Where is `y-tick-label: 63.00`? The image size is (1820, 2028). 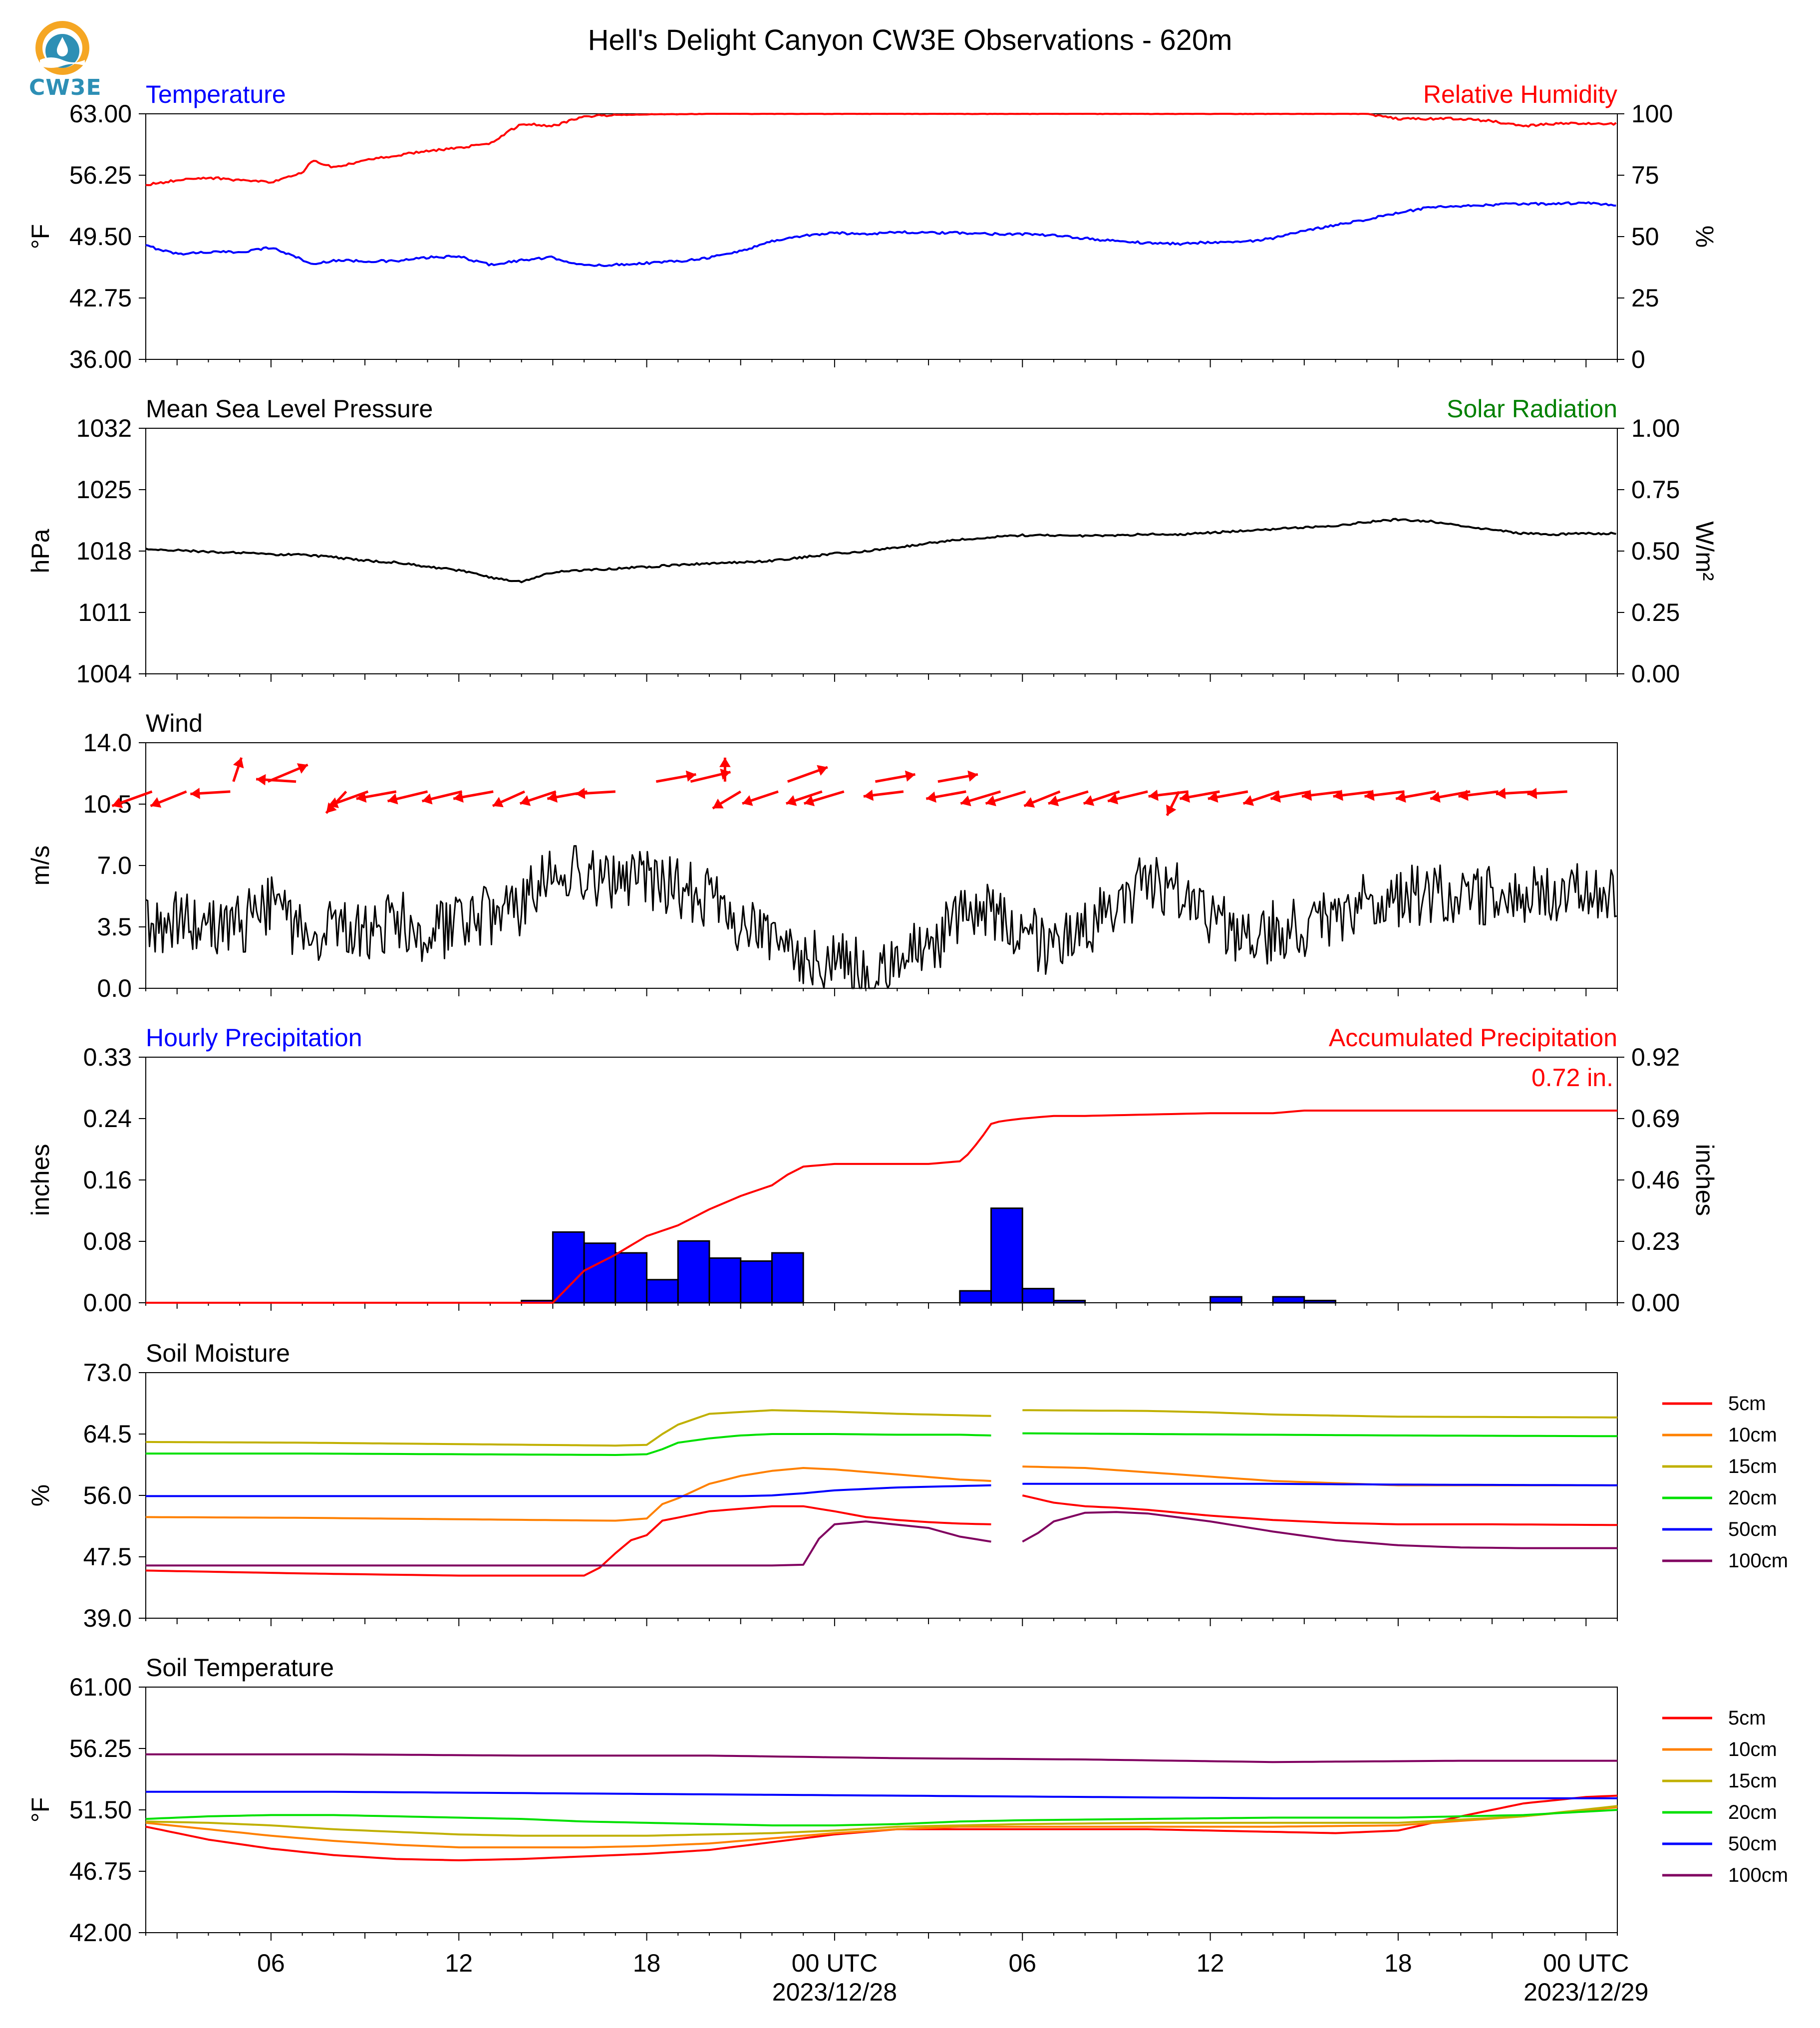
y-tick-label: 63.00 is located at coordinates (100, 114).